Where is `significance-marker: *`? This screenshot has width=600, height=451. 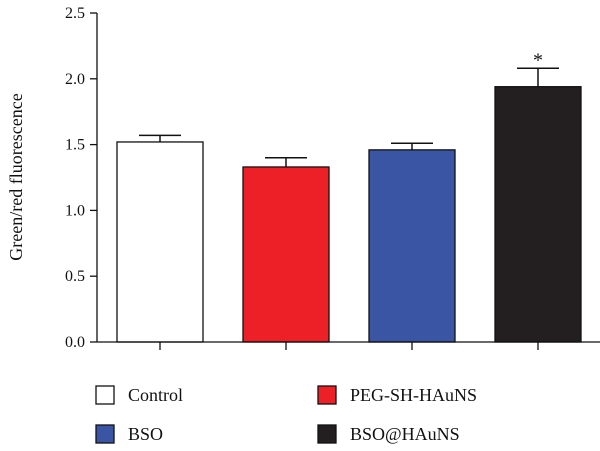
significance-marker: * is located at coordinates (538, 60).